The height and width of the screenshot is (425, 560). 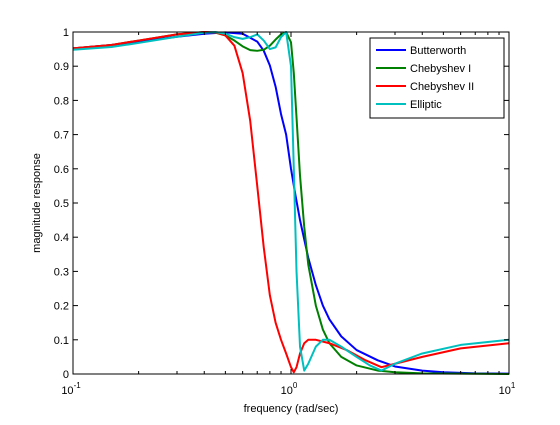 I want to click on y-tick-label: 0, so click(x=66, y=375).